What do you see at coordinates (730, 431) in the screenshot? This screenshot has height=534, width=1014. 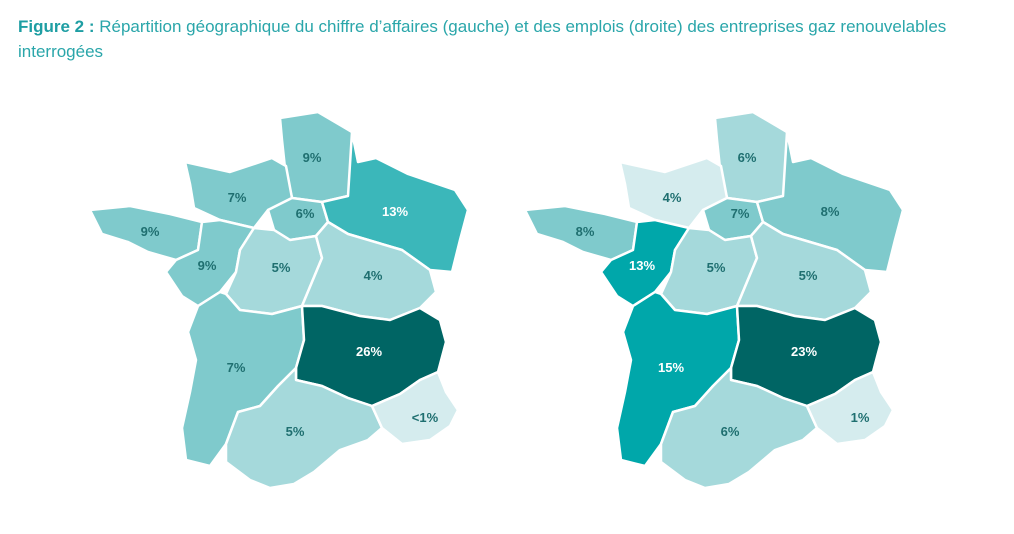 I see `label-occitanie: 6%` at bounding box center [730, 431].